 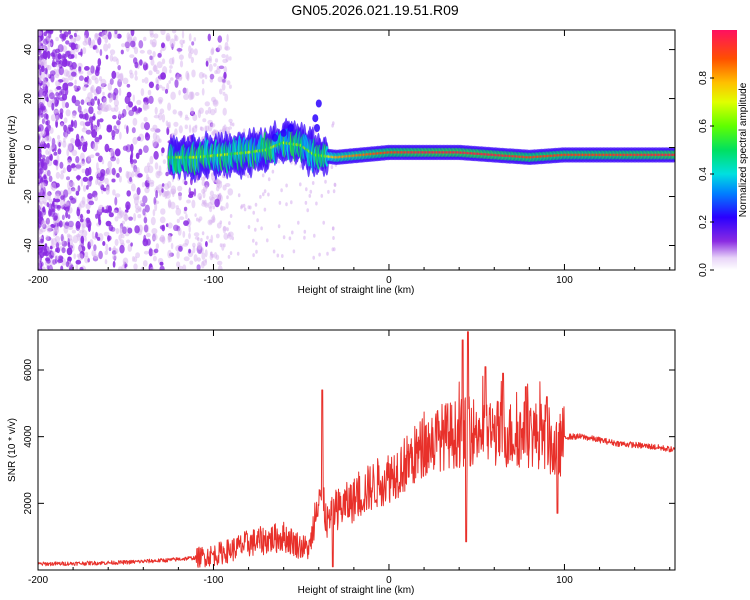 What do you see at coordinates (28, 503) in the screenshot?
I see `snr-y-tick-label: 2000` at bounding box center [28, 503].